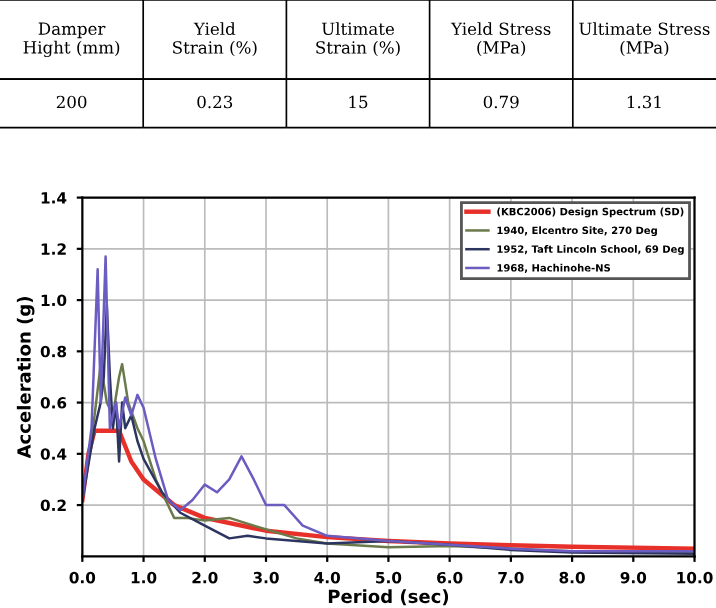 The height and width of the screenshot is (608, 716). I want to click on text: 1.31, so click(644, 102).